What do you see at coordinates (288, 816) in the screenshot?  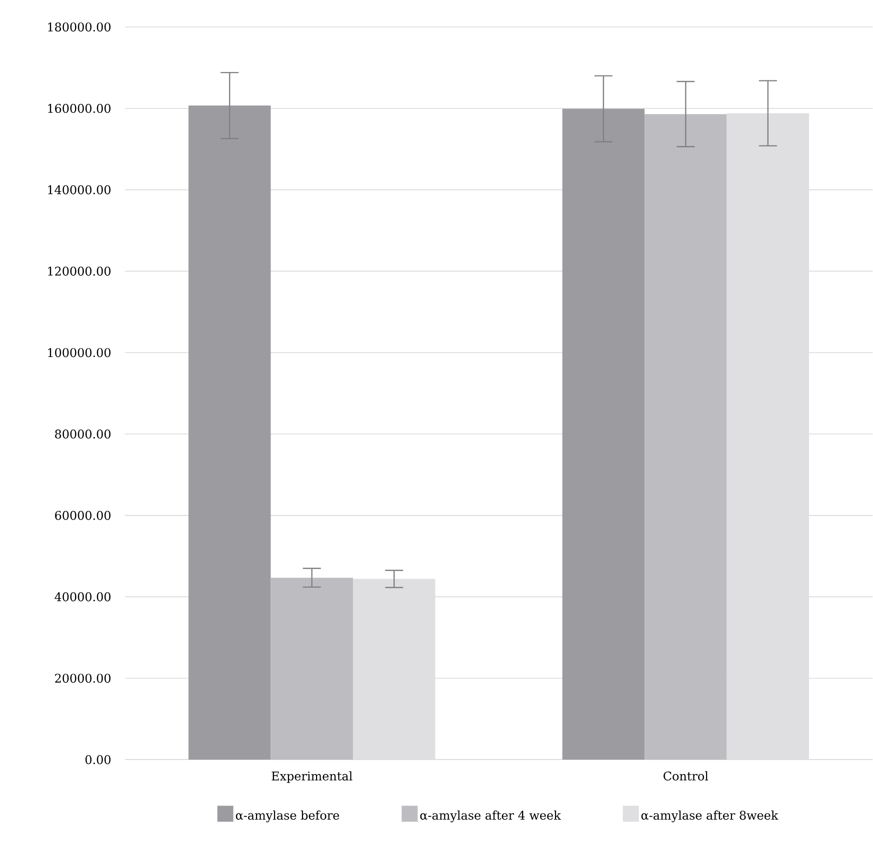 I see `legend-label: α-amylase before` at bounding box center [288, 816].